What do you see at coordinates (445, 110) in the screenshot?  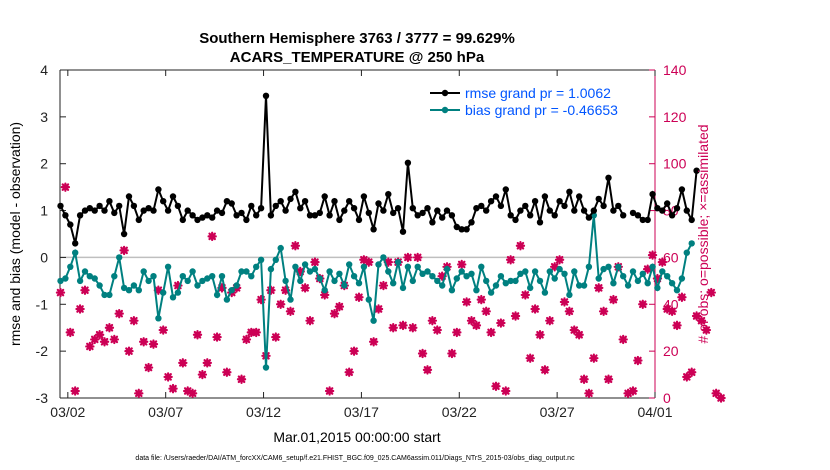 I see `legend-bias-marker` at bounding box center [445, 110].